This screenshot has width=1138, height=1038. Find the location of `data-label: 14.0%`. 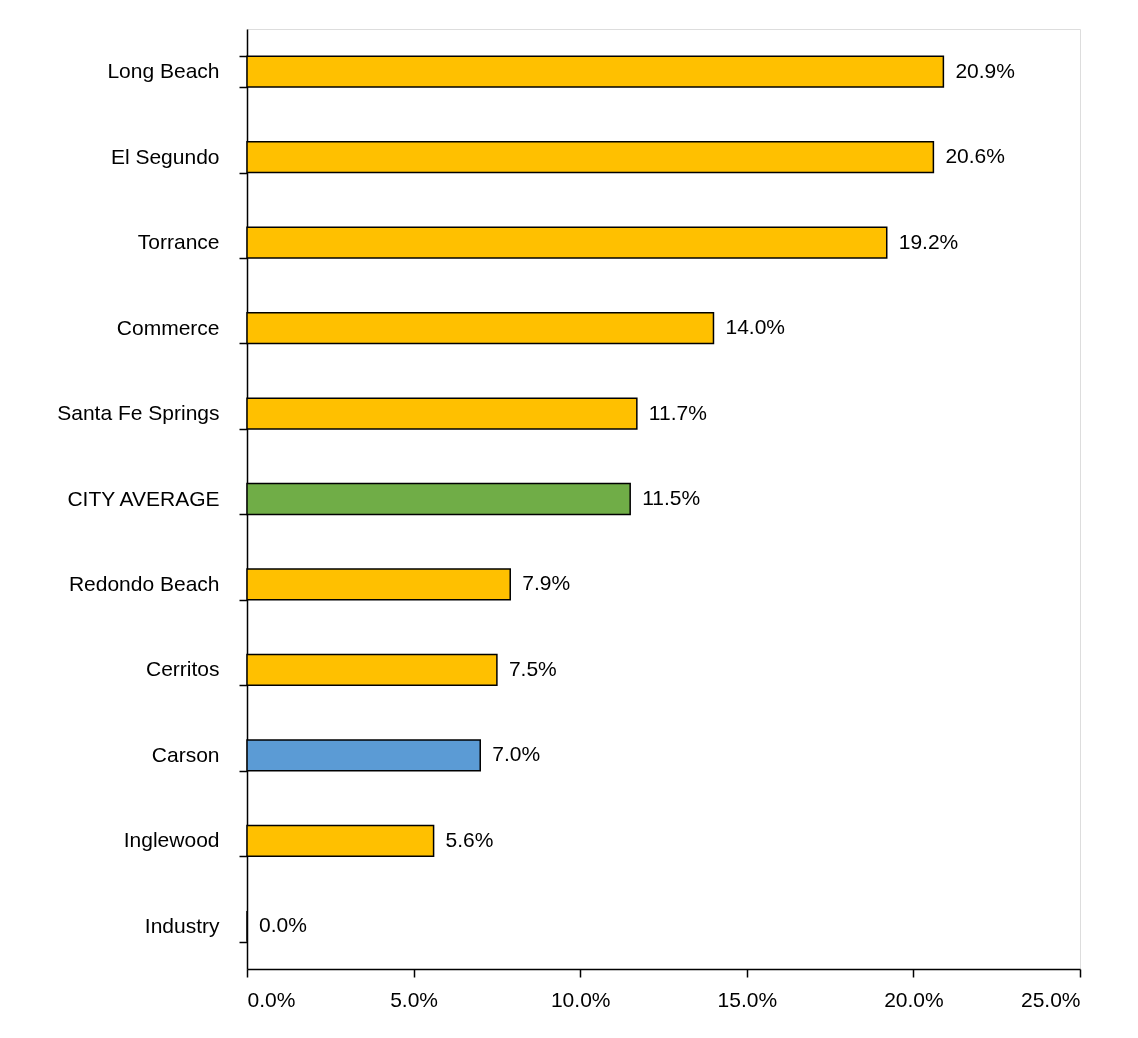

data-label: 14.0% is located at coordinates (755, 327).